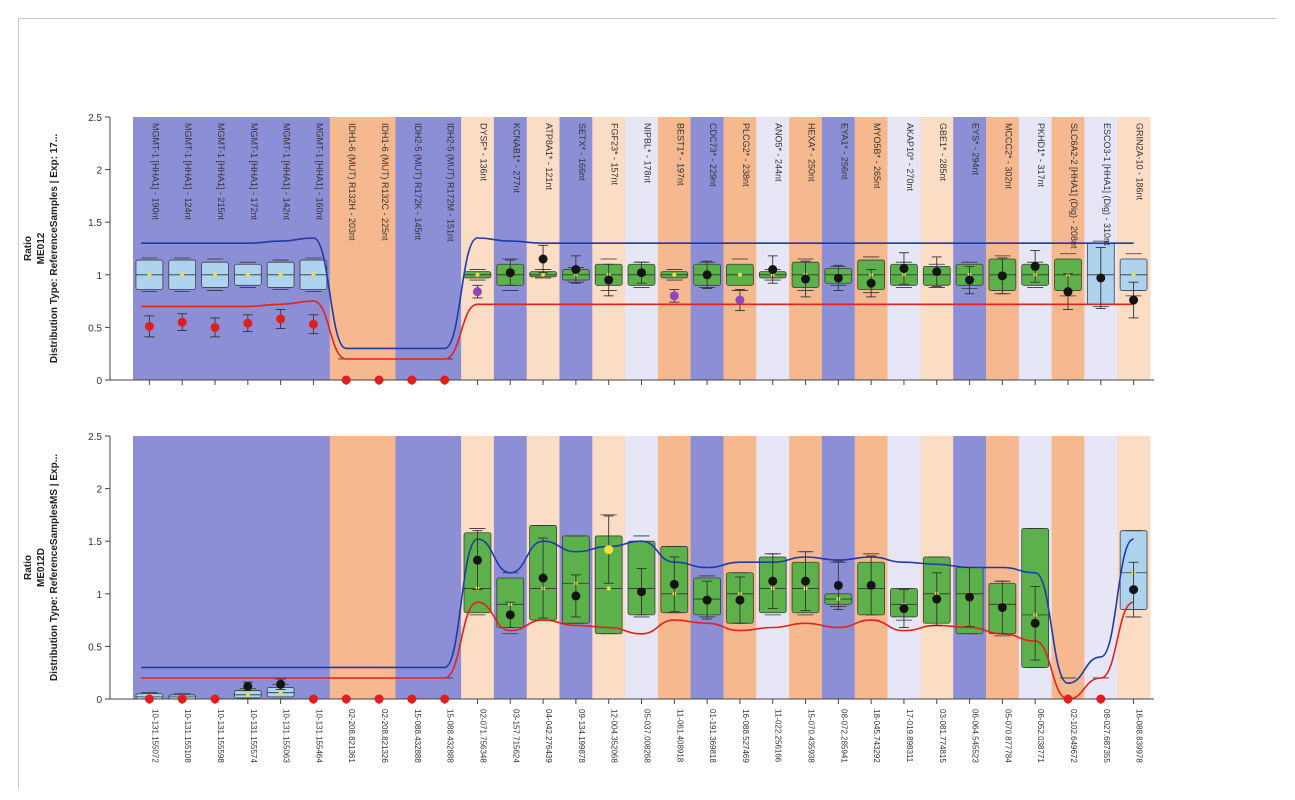 The image size is (1295, 800). Describe the element at coordinates (843, 736) in the screenshot. I see `sample-label: 08-072.285941` at that location.